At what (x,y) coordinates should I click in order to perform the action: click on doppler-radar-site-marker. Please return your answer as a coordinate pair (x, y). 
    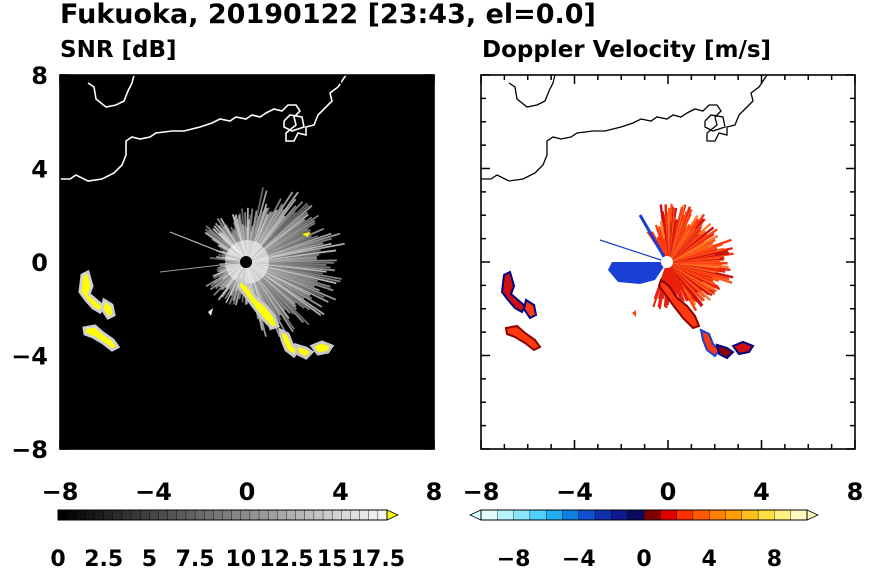
    Looking at the image, I should click on (667, 262).